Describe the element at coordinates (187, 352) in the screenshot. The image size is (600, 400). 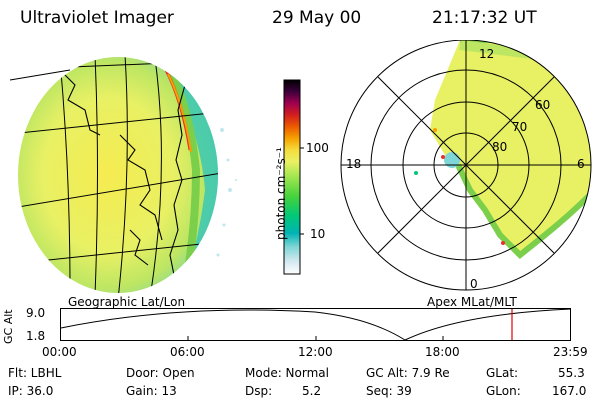
I see `altplot-xtick-1: 06:00` at that location.